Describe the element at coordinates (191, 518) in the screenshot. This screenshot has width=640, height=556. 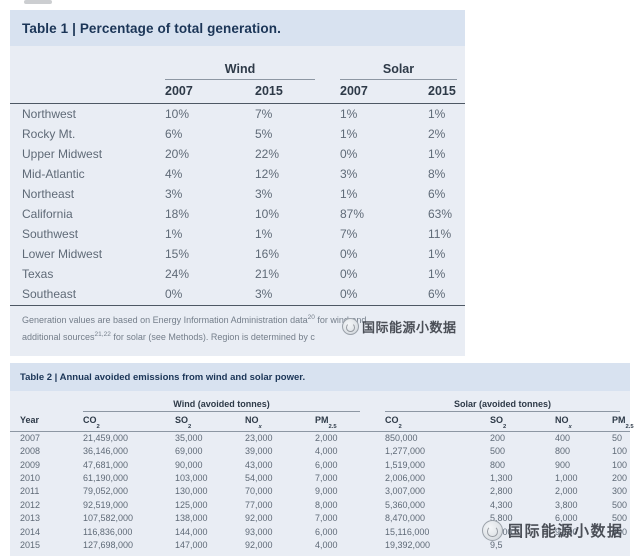
I see `table-cell: 138,000` at that location.